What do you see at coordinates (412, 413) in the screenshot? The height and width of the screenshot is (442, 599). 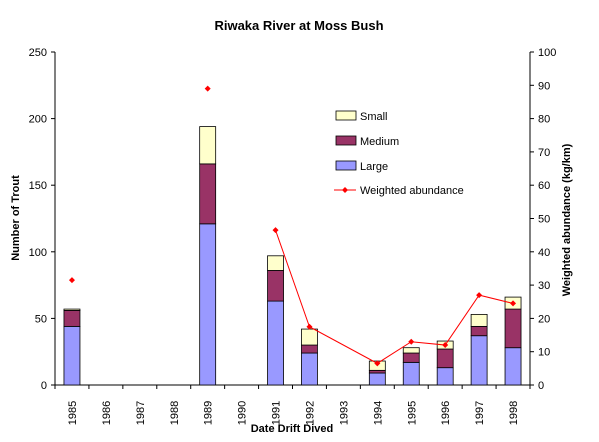 I see `x-tick-label-1995: 1995` at bounding box center [412, 413].